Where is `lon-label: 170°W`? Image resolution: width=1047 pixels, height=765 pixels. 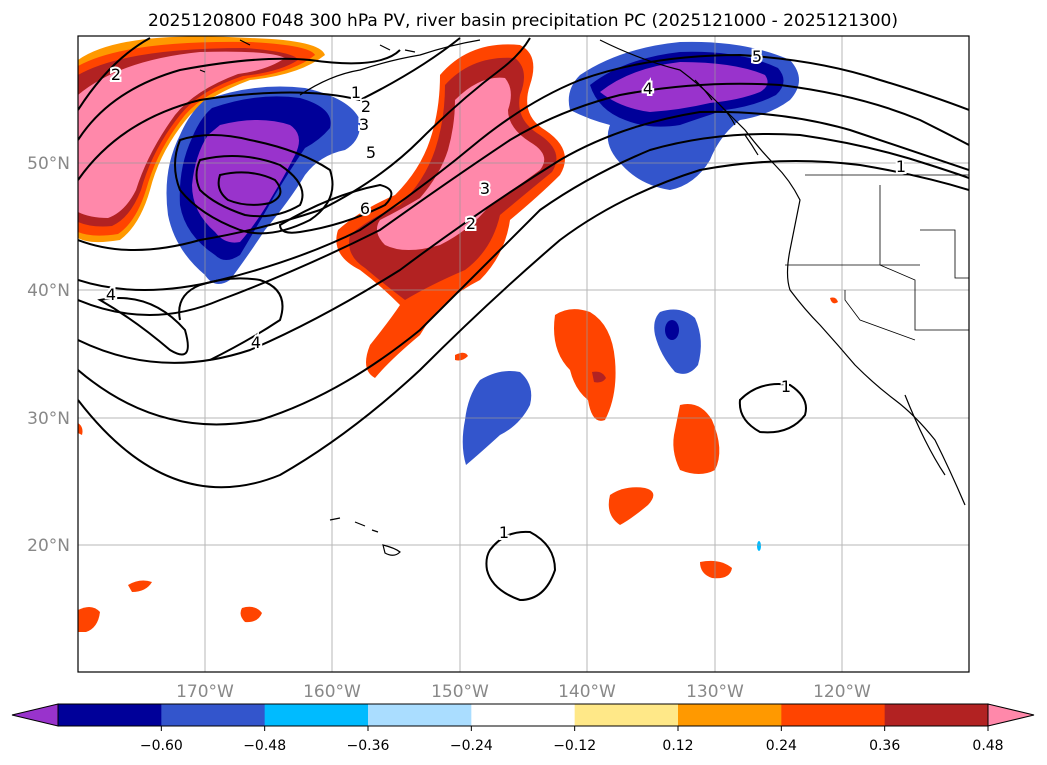
lon-label: 170°W is located at coordinates (205, 692).